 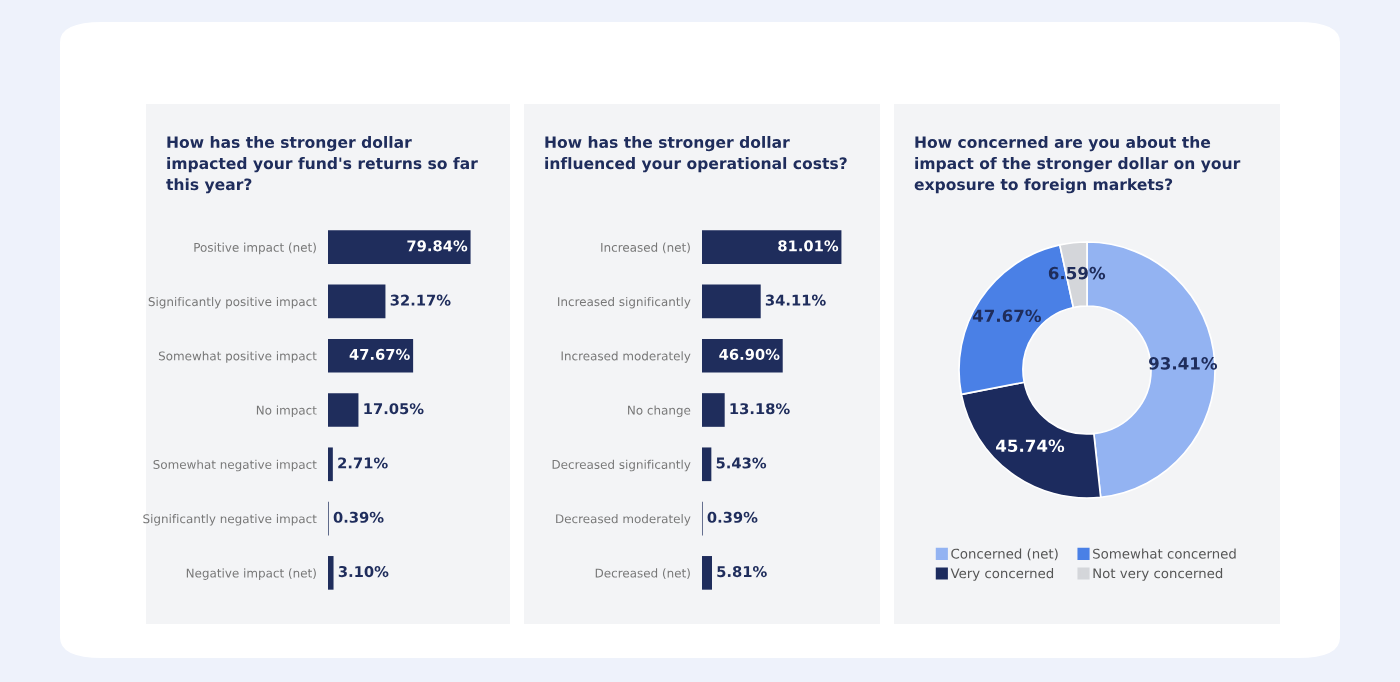 I want to click on data-label: 45.74%, so click(x=1030, y=446).